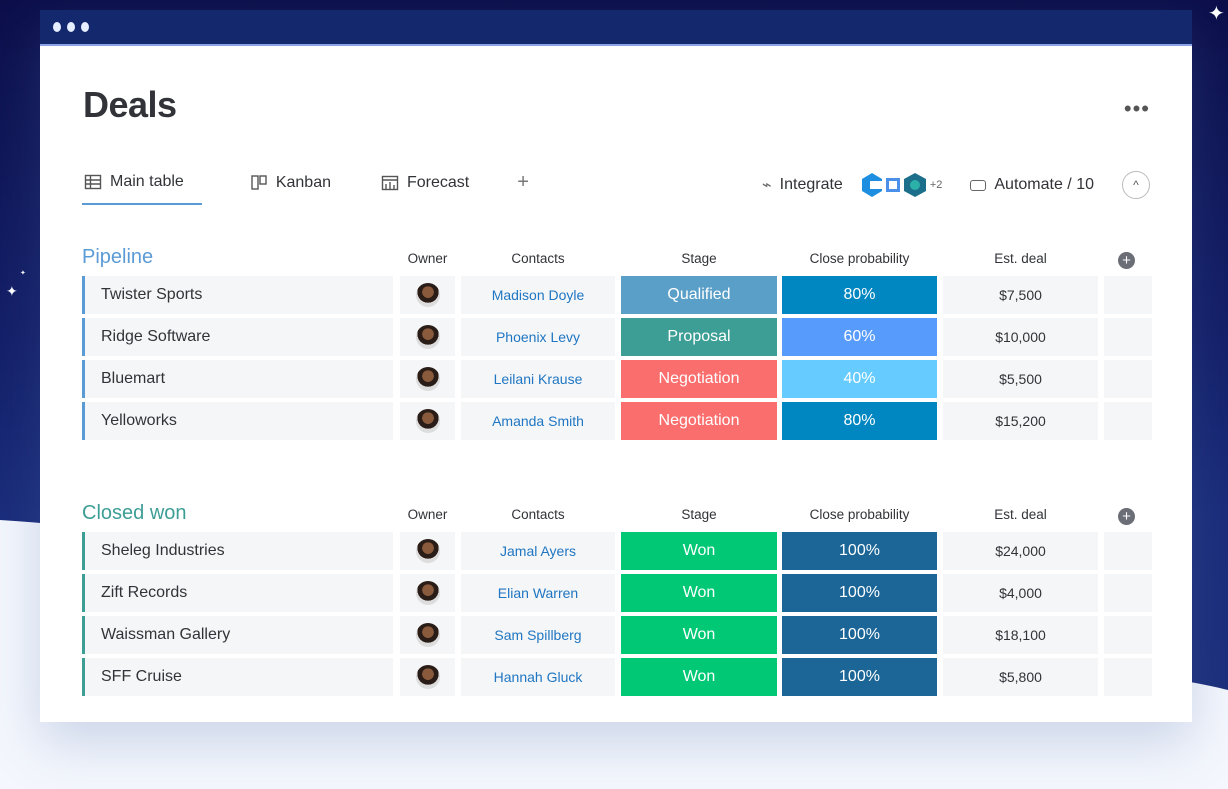  I want to click on est-deal-value: $15,200, so click(1020, 421).